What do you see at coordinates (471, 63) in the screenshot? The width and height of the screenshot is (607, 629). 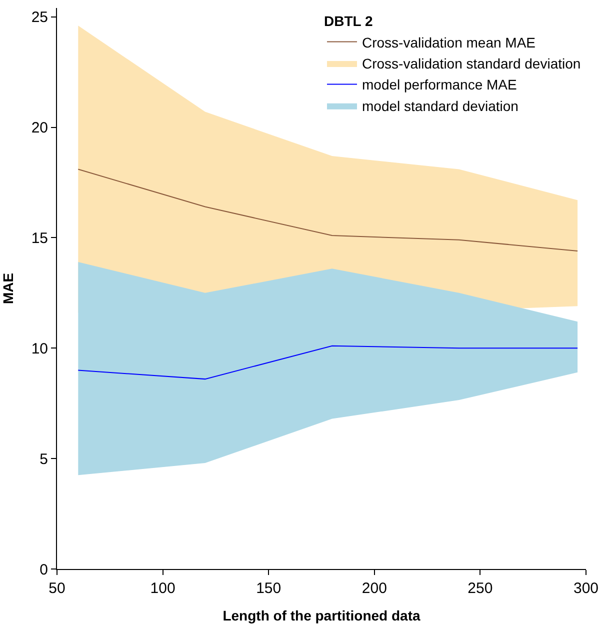 I see `legend-label: Cross-validation standard deviation` at bounding box center [471, 63].